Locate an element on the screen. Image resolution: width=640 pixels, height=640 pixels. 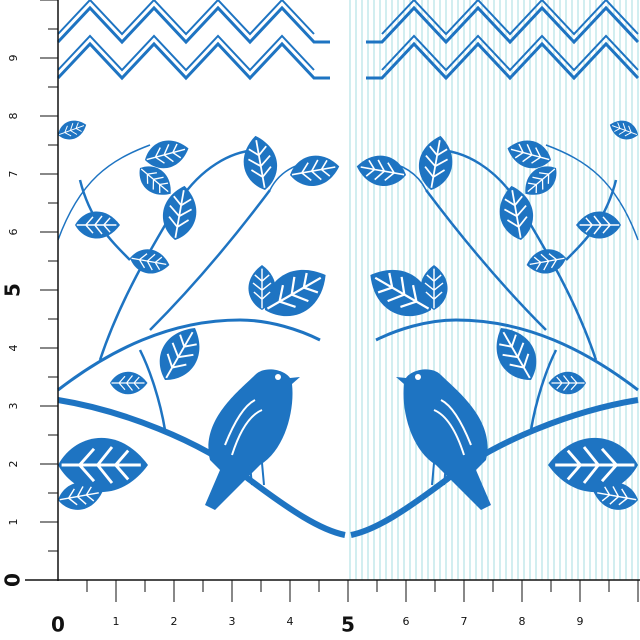
ruler-bottom-bg is located at coordinates (320, 610).